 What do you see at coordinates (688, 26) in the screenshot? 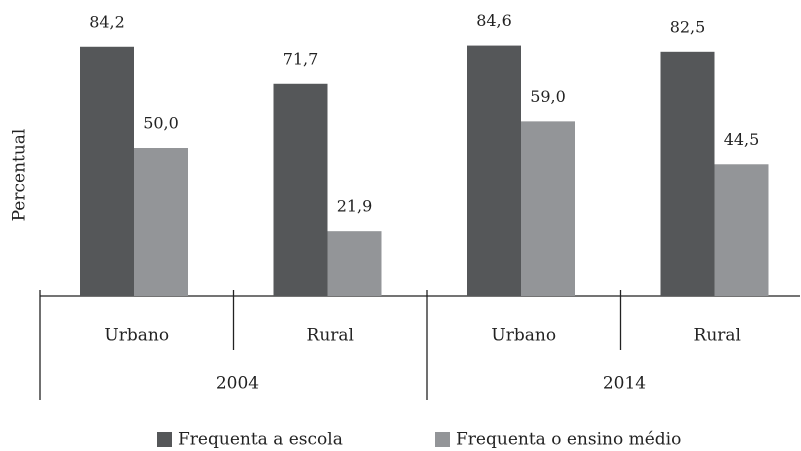
I see `value-label: 82,5` at bounding box center [688, 26].